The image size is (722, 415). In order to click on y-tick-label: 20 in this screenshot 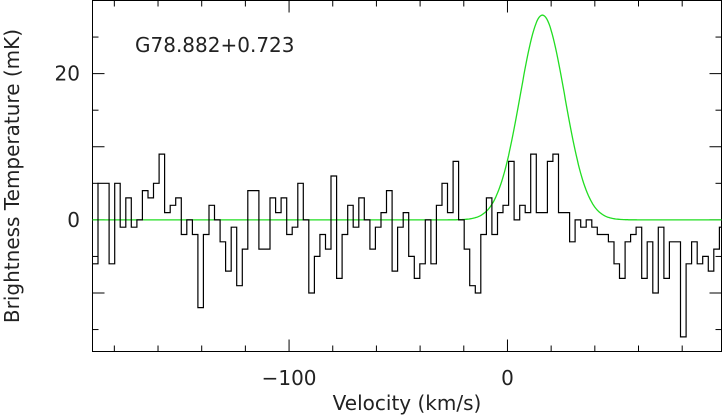, I will do `click(67, 74)`.